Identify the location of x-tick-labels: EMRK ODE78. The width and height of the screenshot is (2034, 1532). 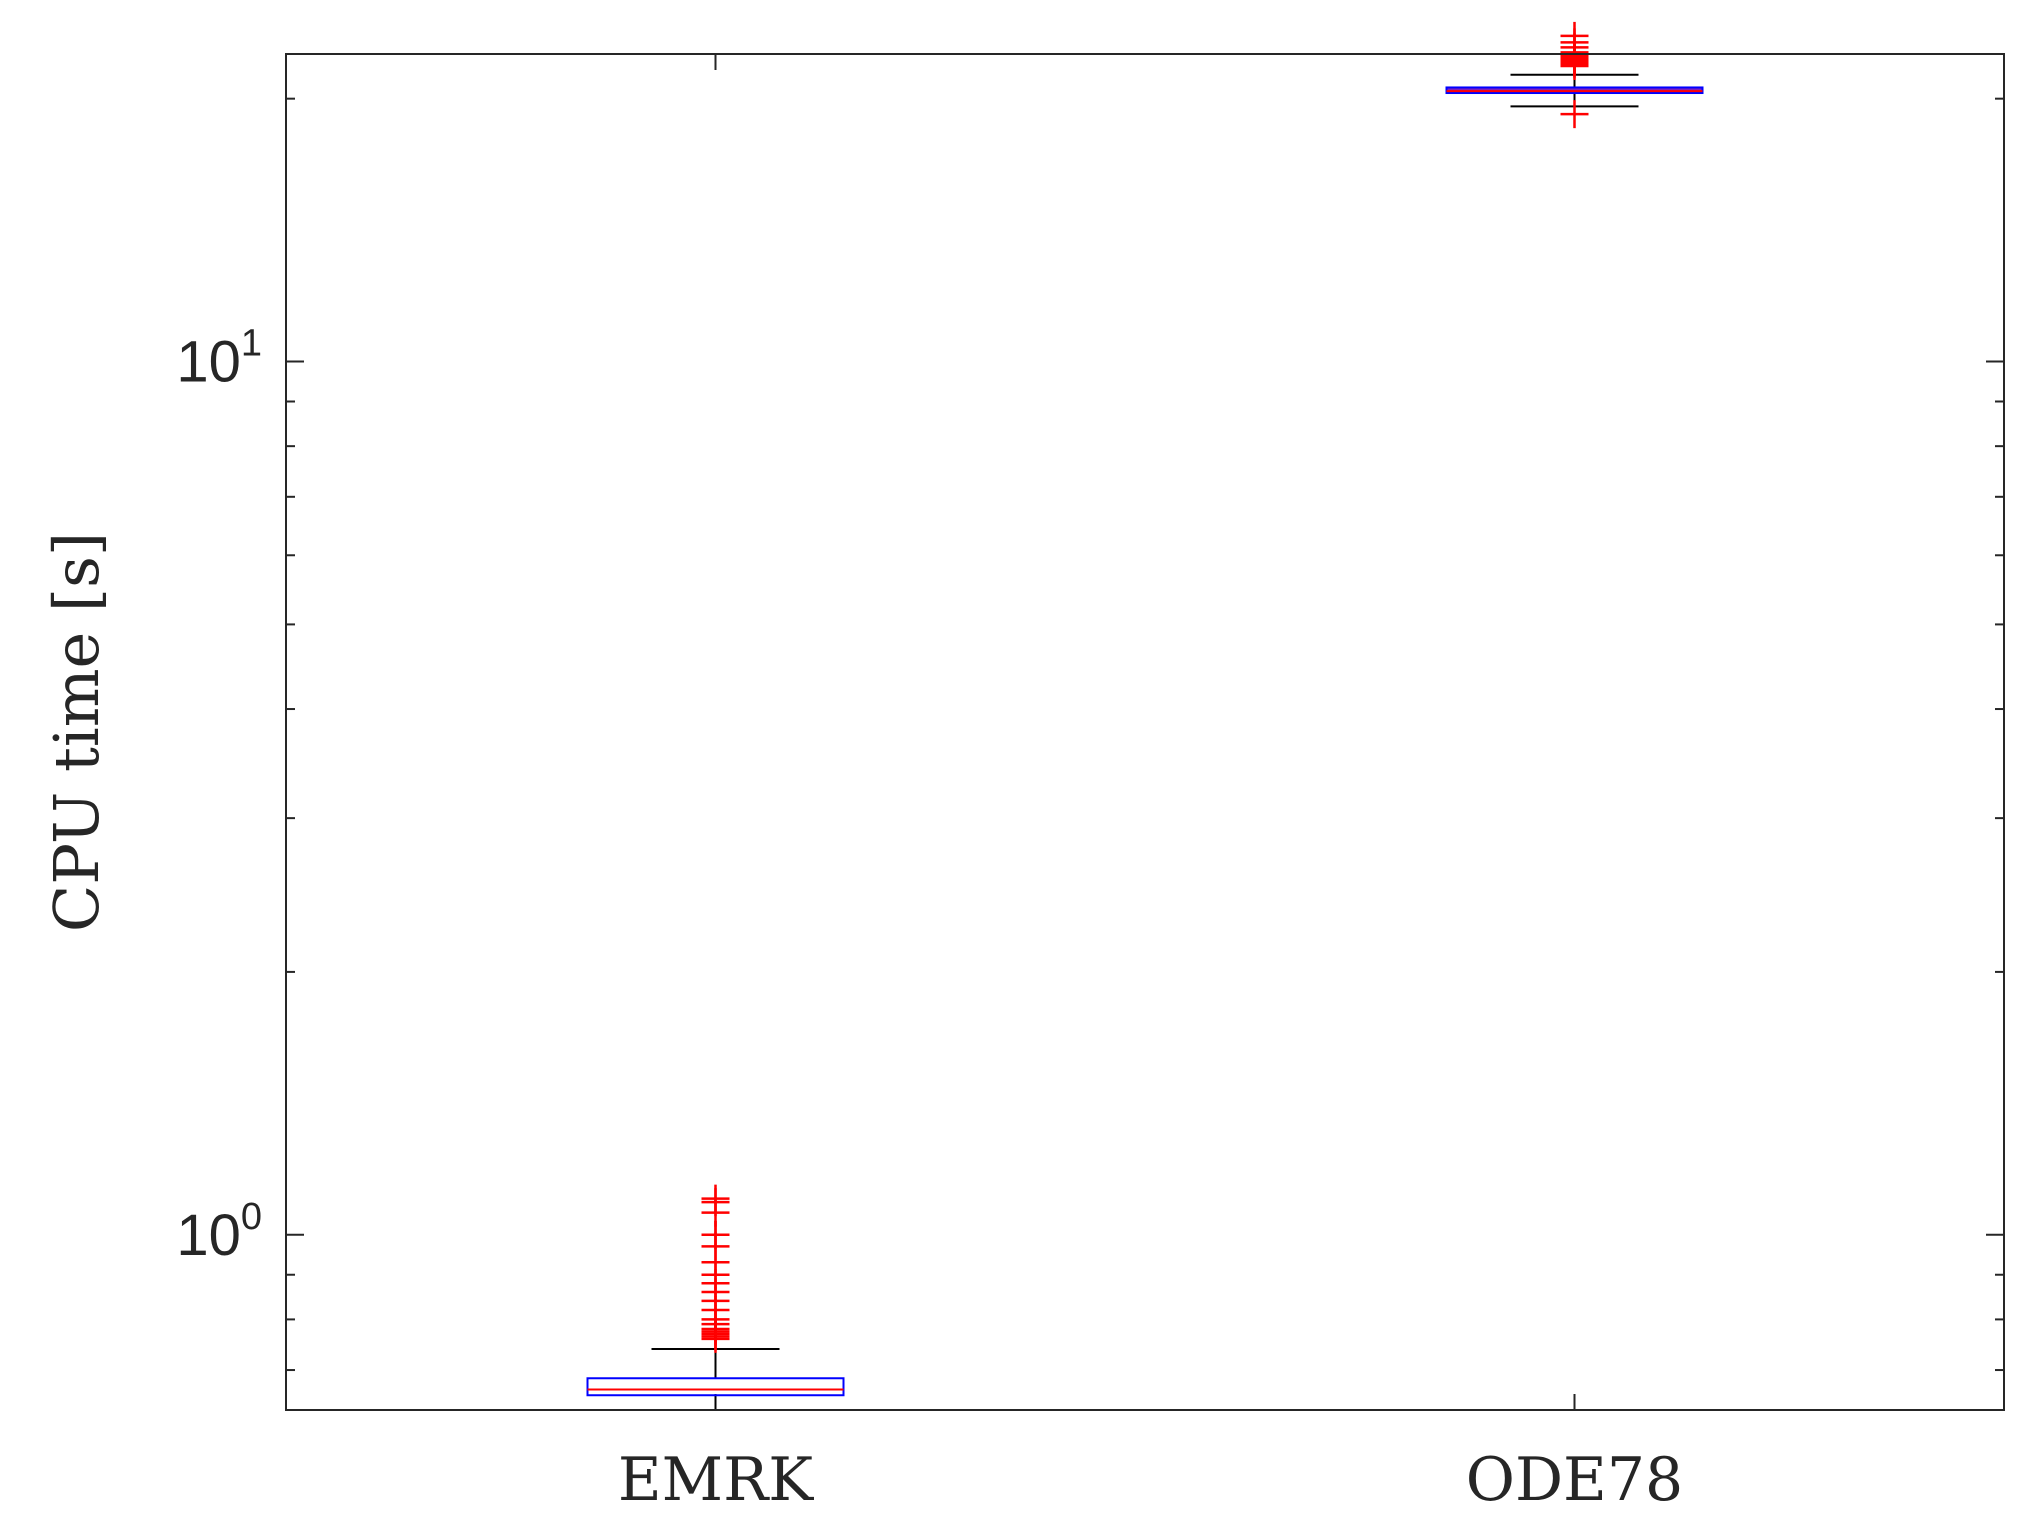
(1150, 1480).